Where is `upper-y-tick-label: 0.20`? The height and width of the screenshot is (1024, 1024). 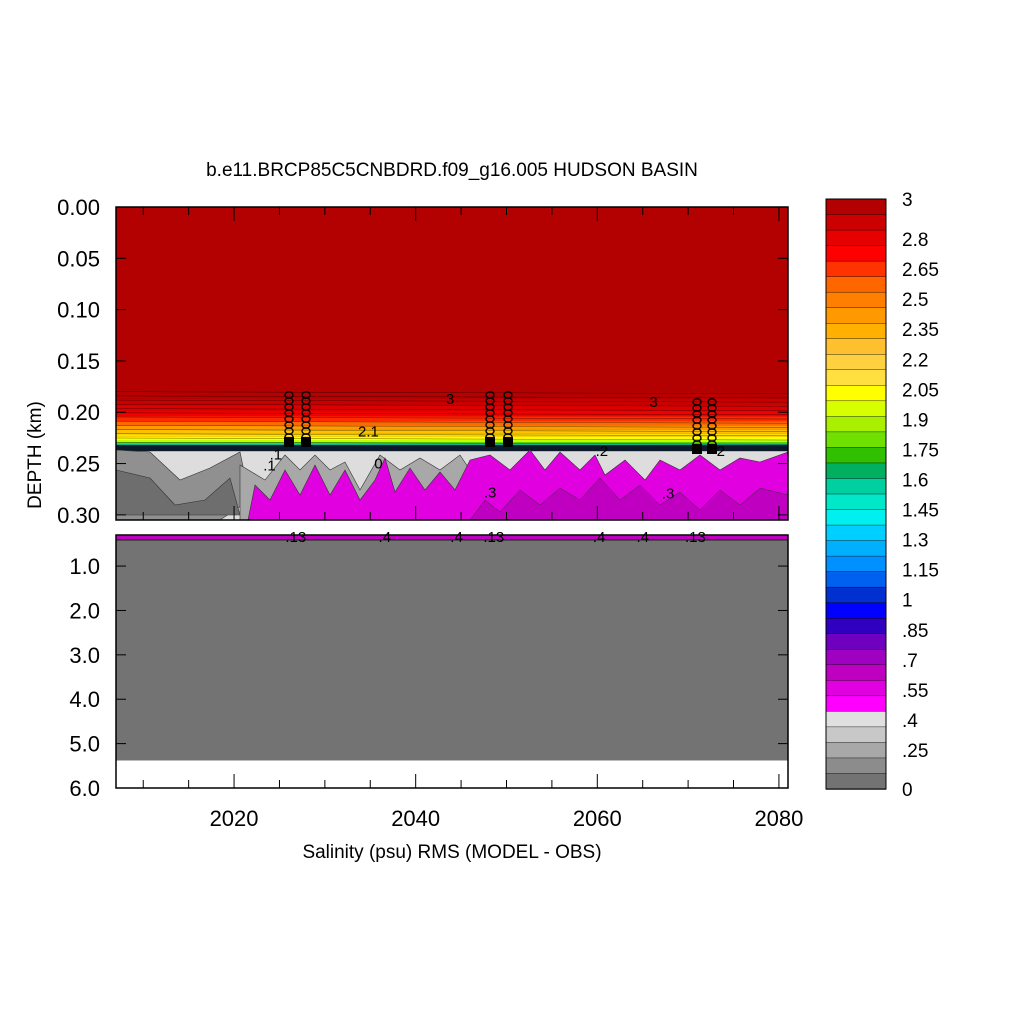
upper-y-tick-label: 0.20 is located at coordinates (78, 412).